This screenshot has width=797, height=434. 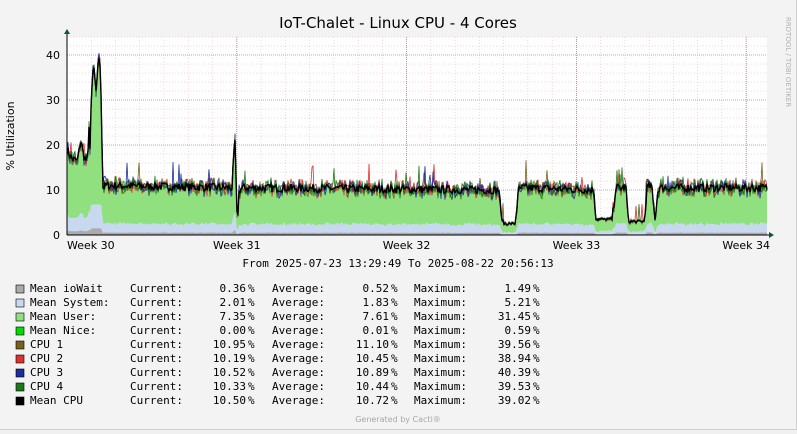 What do you see at coordinates (372, 372) in the screenshot?
I see `legend-text: 10.89` at bounding box center [372, 372].